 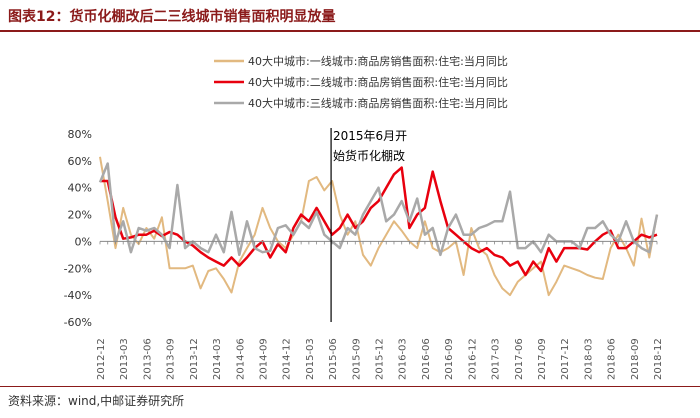 I want to click on y-tick-label: -60%, so click(x=78, y=322).